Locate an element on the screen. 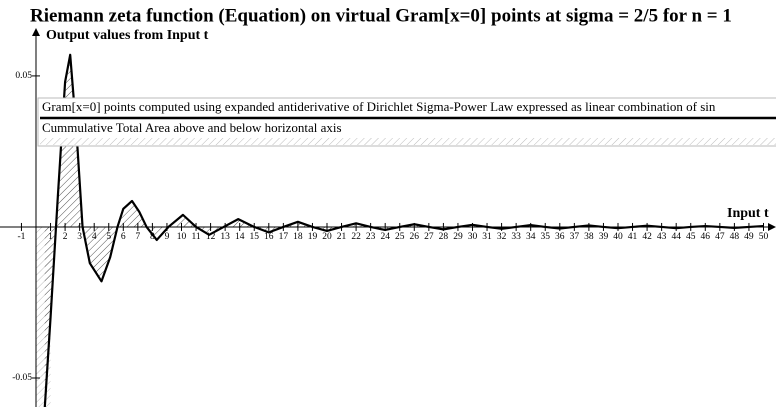 This screenshot has width=776, height=407. x-tick-label: 19 is located at coordinates (313, 237).